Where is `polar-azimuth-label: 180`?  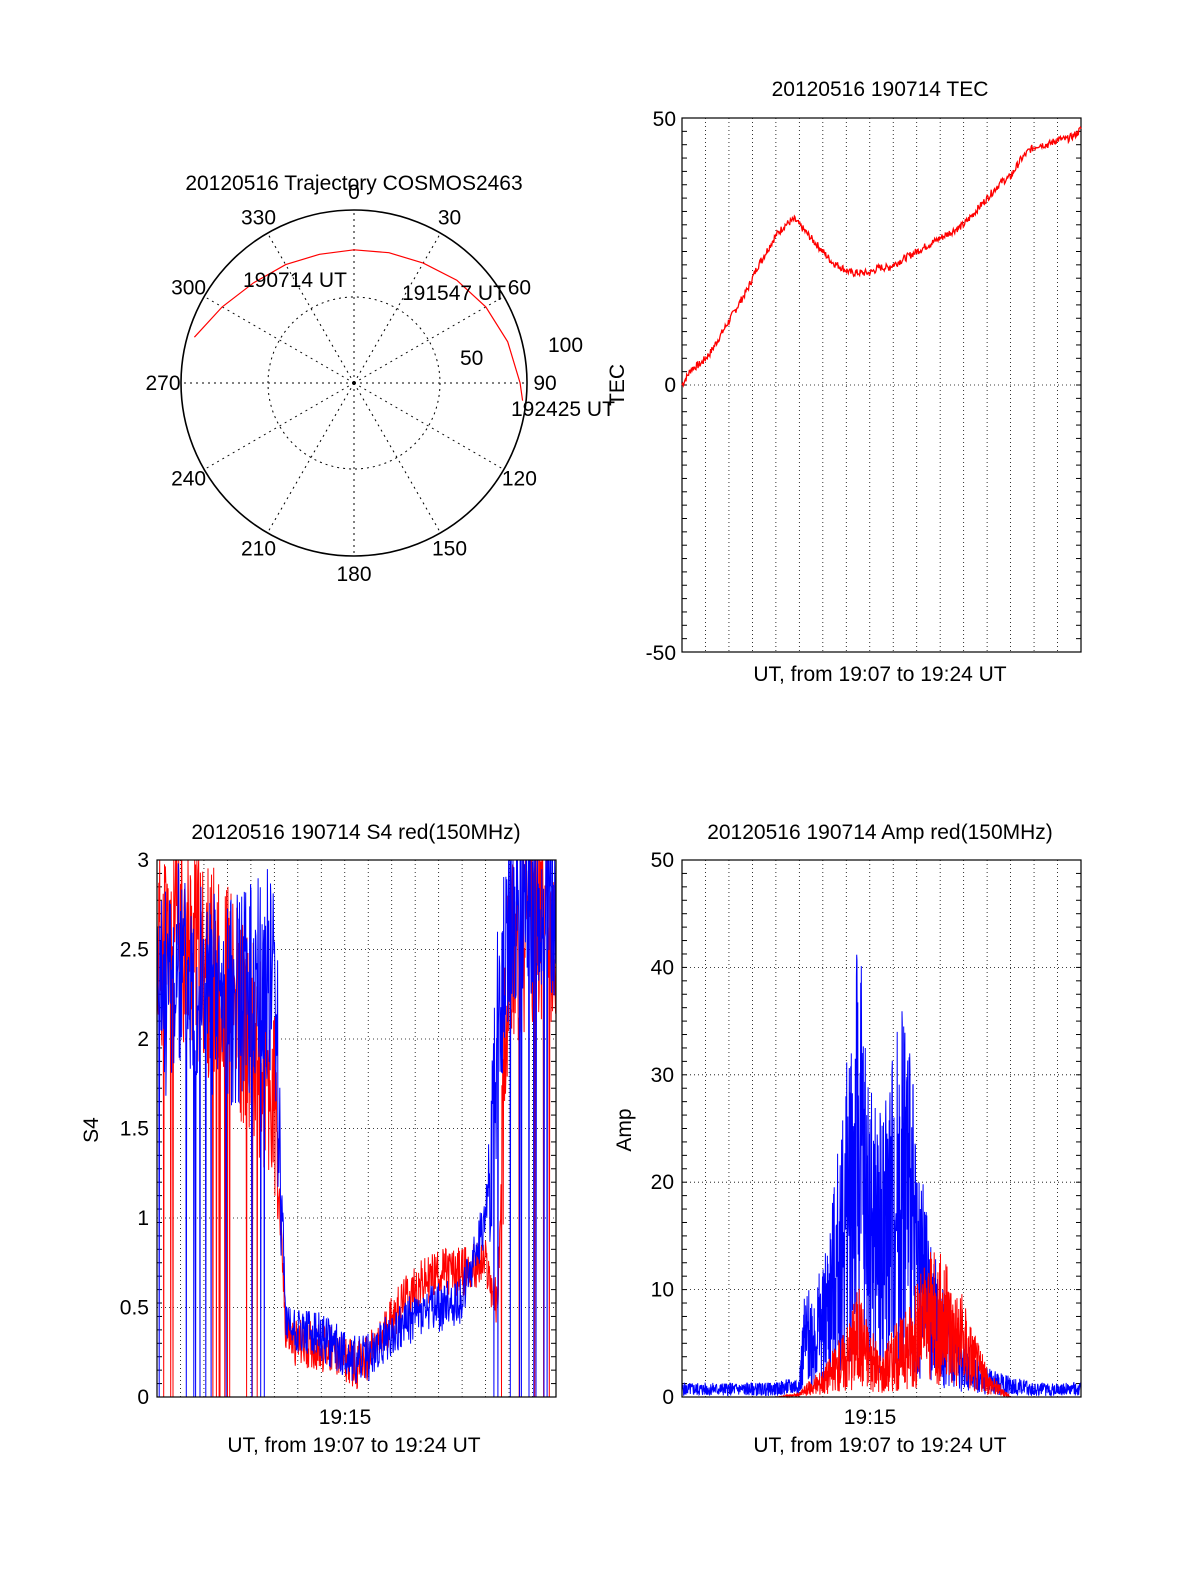 polar-azimuth-label: 180 is located at coordinates (353, 574).